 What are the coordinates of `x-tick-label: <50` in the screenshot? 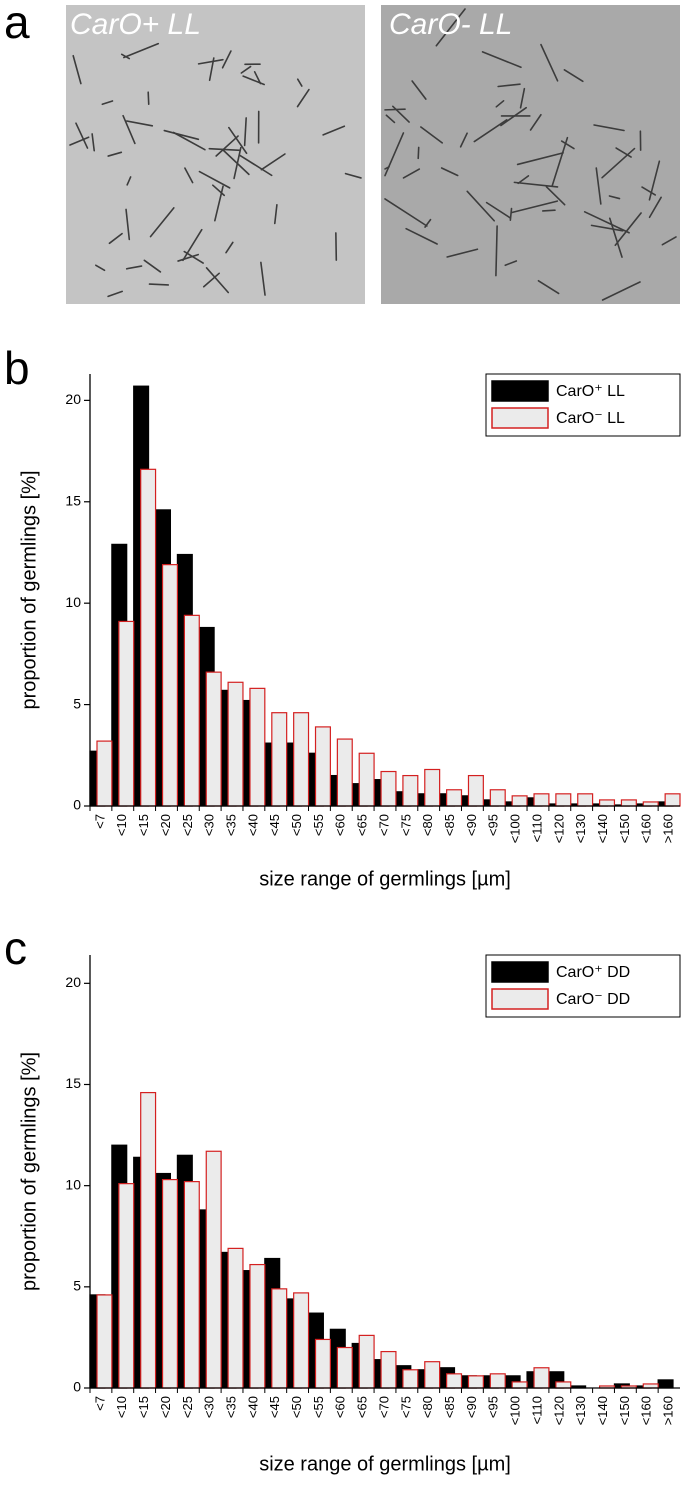 It's located at (296, 825).